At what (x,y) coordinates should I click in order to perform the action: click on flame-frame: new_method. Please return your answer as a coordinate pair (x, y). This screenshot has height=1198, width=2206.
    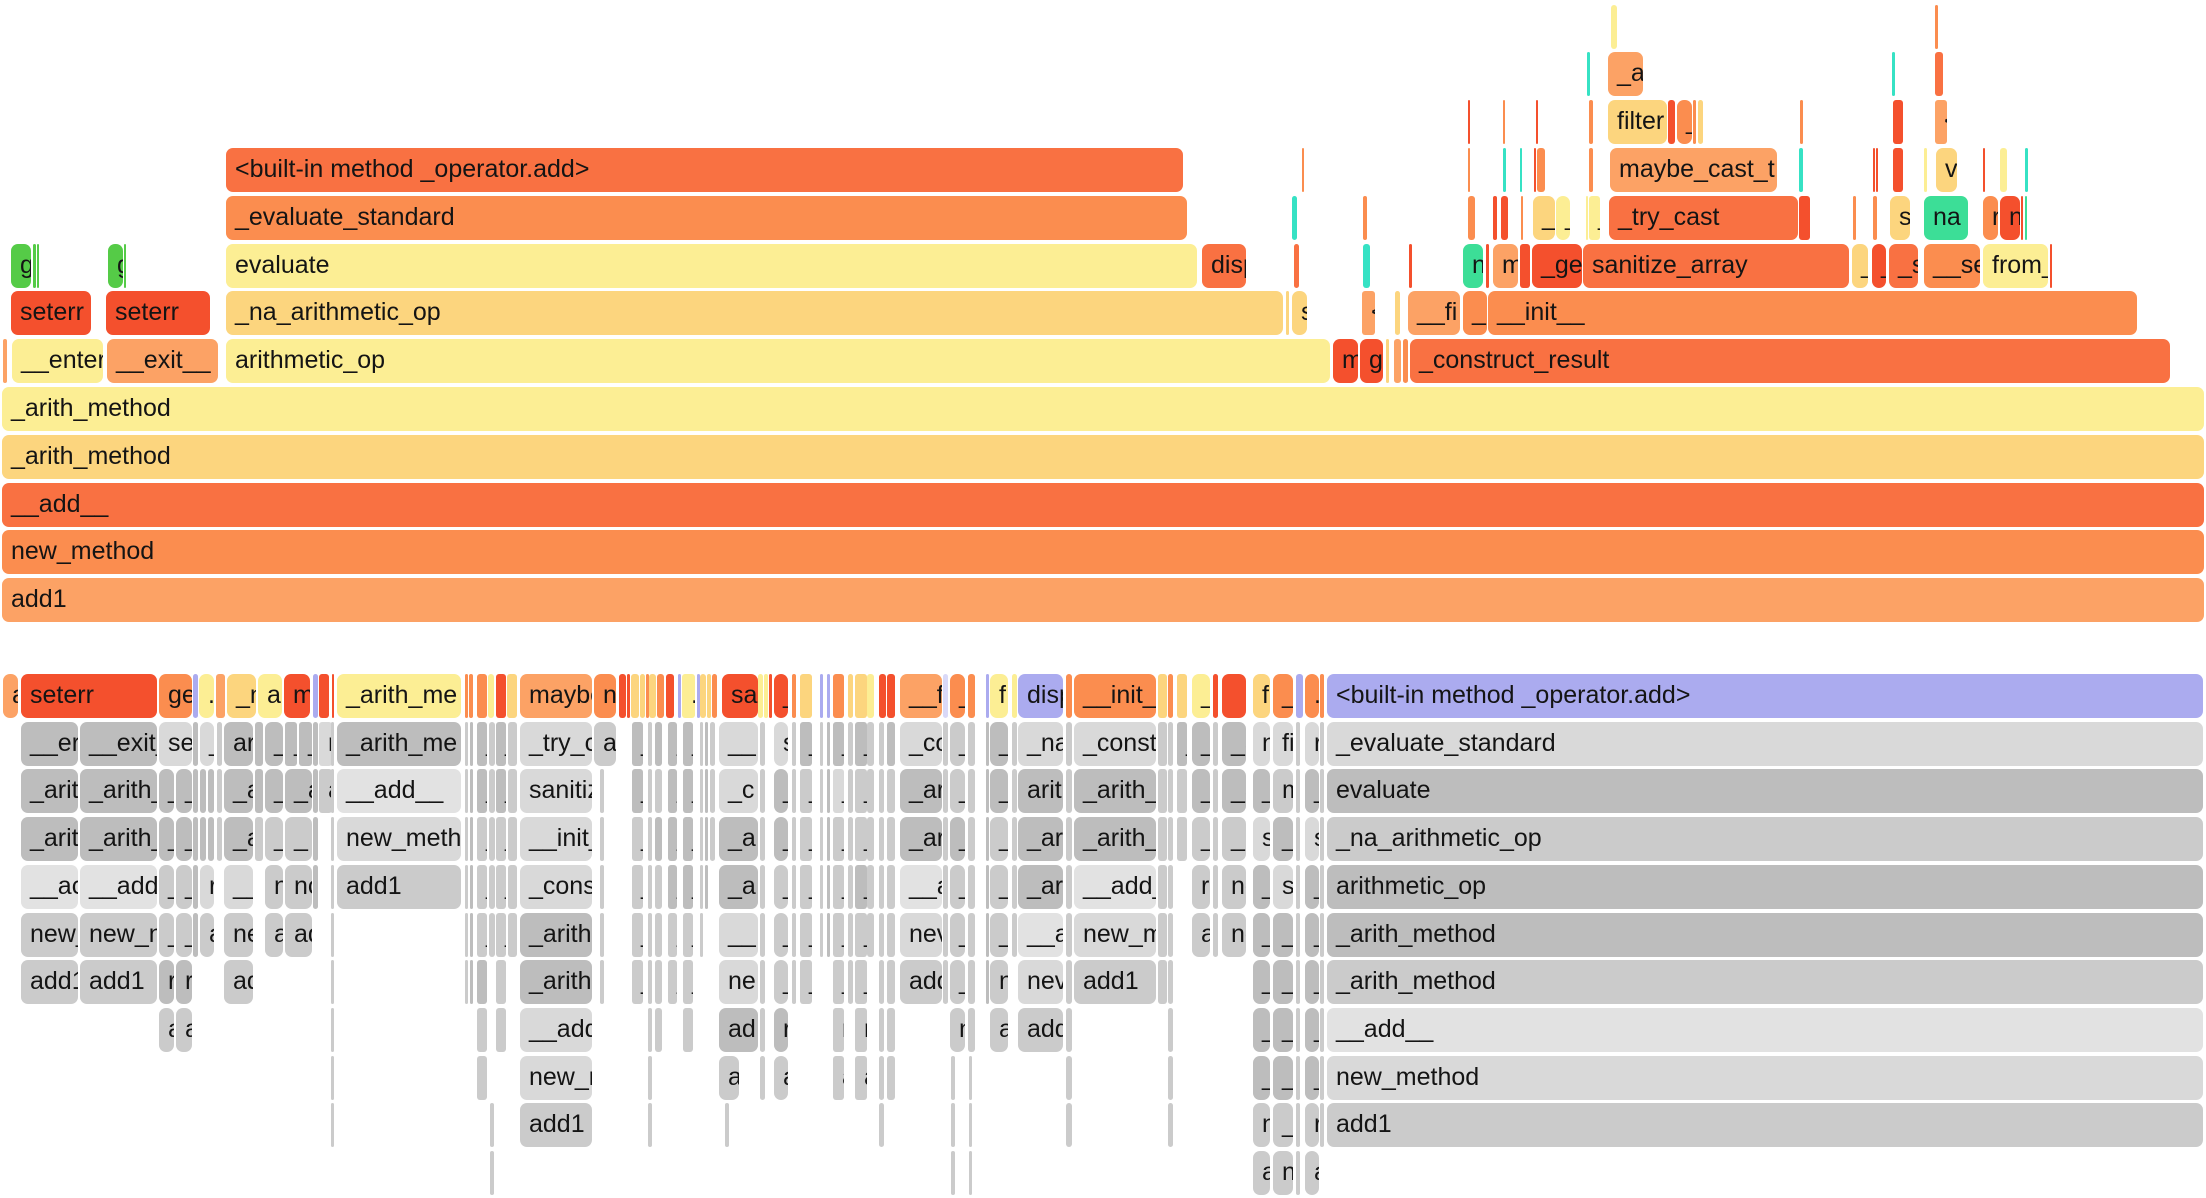
    Looking at the image, I should click on (1765, 1077).